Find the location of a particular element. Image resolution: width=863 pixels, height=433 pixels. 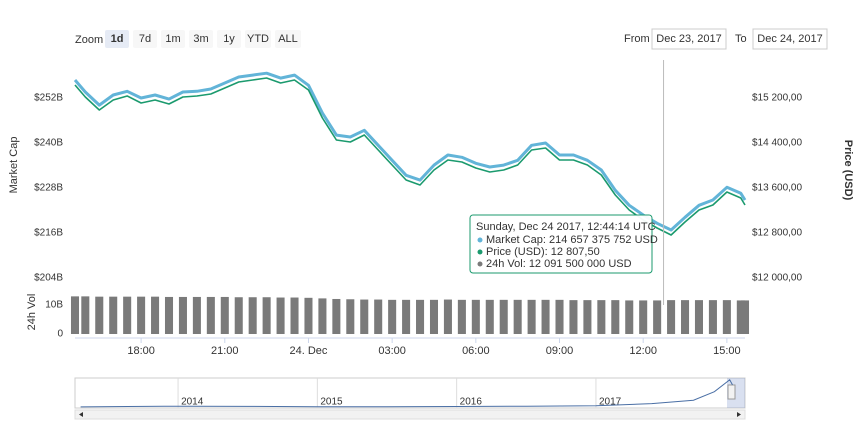

tooltip-line: Market Cap: 214 657 375 752 USD is located at coordinates (572, 240).